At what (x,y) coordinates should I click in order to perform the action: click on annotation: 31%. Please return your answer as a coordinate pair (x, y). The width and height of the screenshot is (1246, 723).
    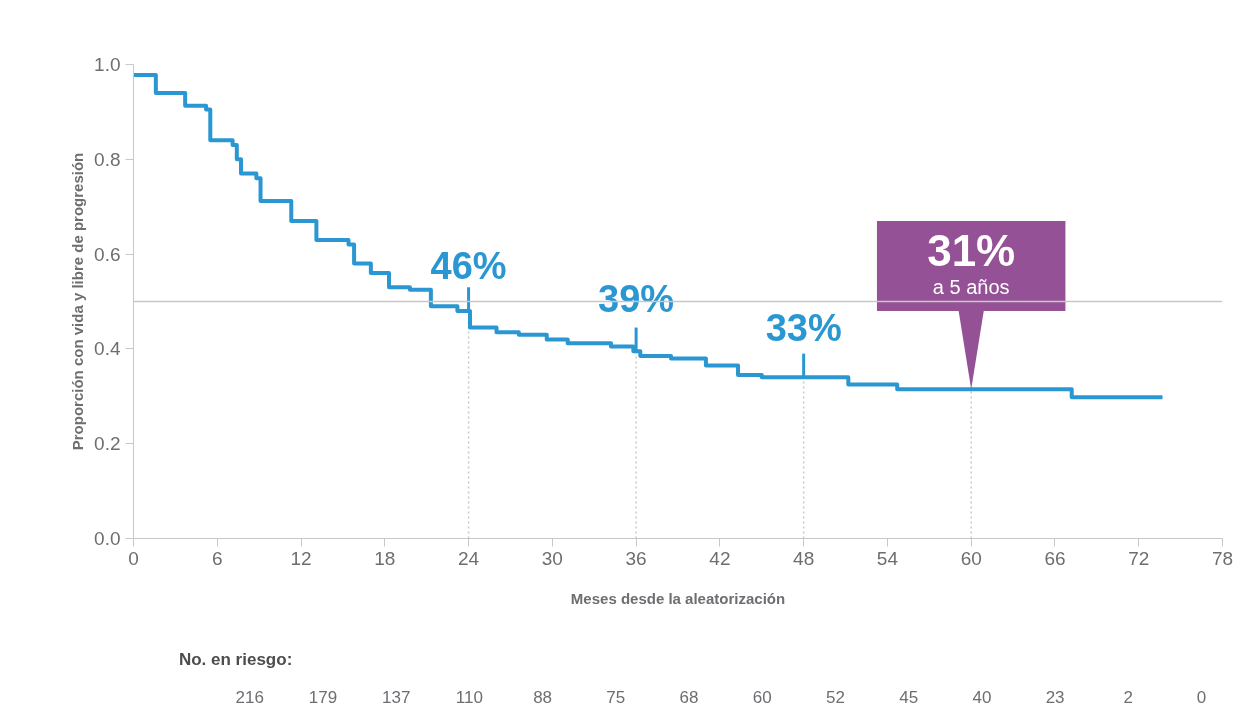
    Looking at the image, I should click on (971, 251).